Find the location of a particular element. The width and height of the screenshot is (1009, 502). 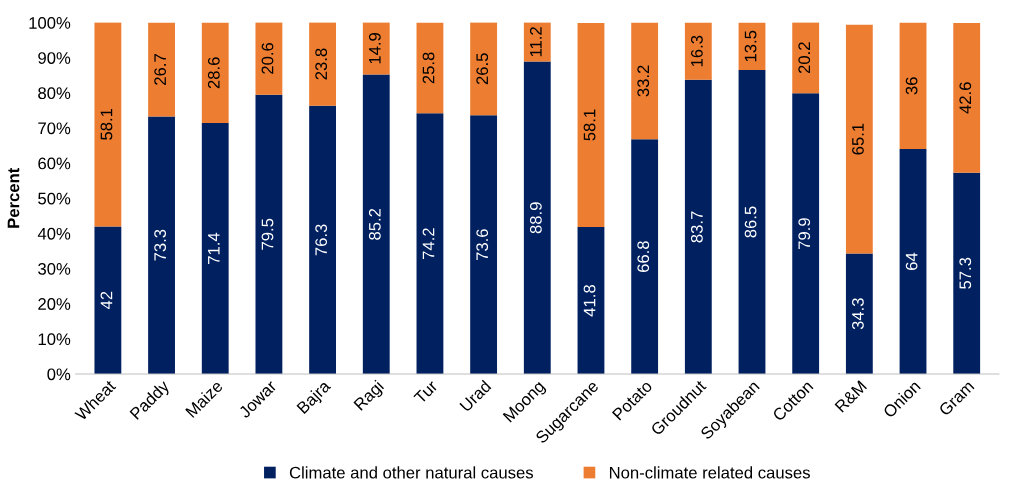

data-label: 73.3 is located at coordinates (160, 245).